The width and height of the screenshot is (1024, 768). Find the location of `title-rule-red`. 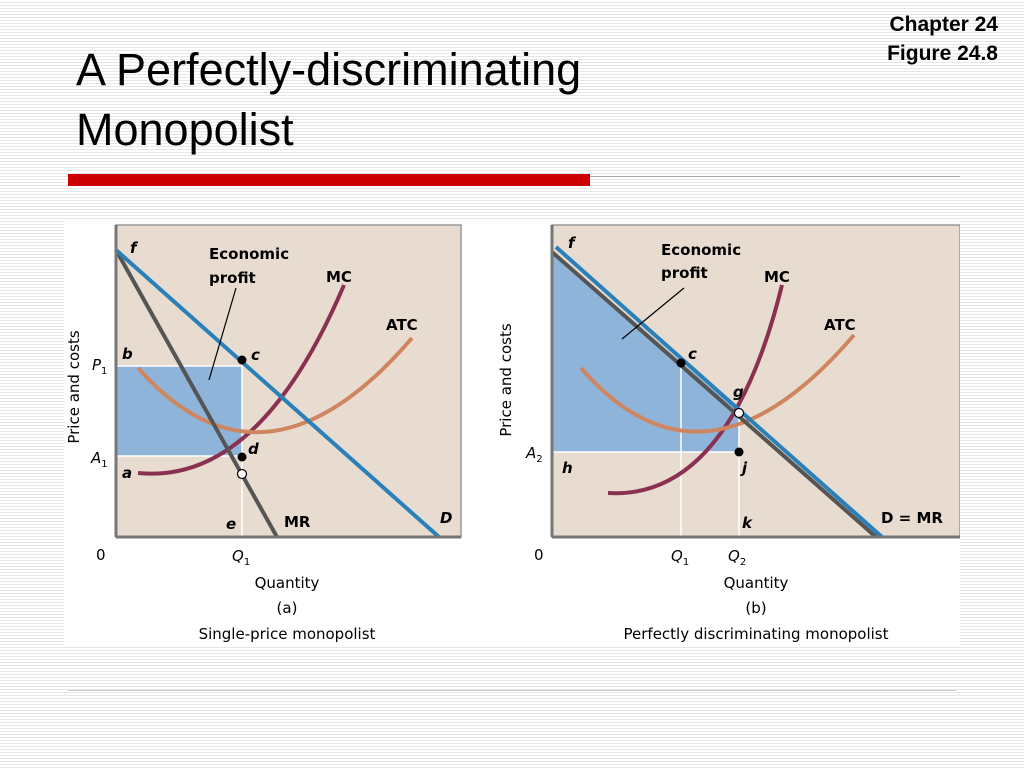

title-rule-red is located at coordinates (329, 180).